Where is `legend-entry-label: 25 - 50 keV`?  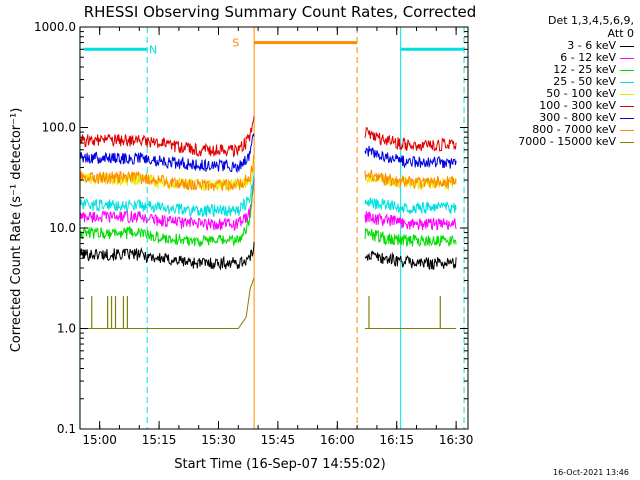
legend-entry-label: 25 - 50 keV is located at coordinates (584, 81).